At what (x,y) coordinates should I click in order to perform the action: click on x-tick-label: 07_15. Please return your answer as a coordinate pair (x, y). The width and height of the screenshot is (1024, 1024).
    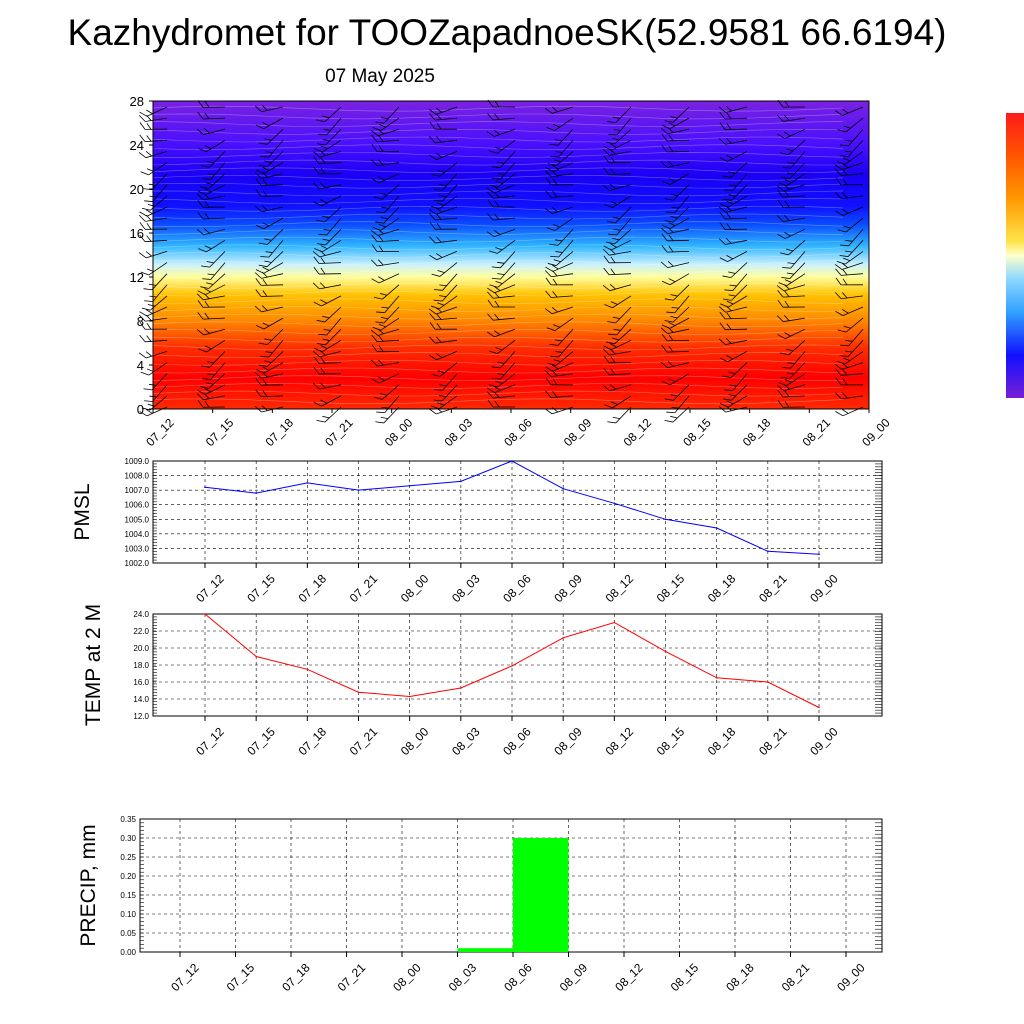
    Looking at the image, I should click on (241, 977).